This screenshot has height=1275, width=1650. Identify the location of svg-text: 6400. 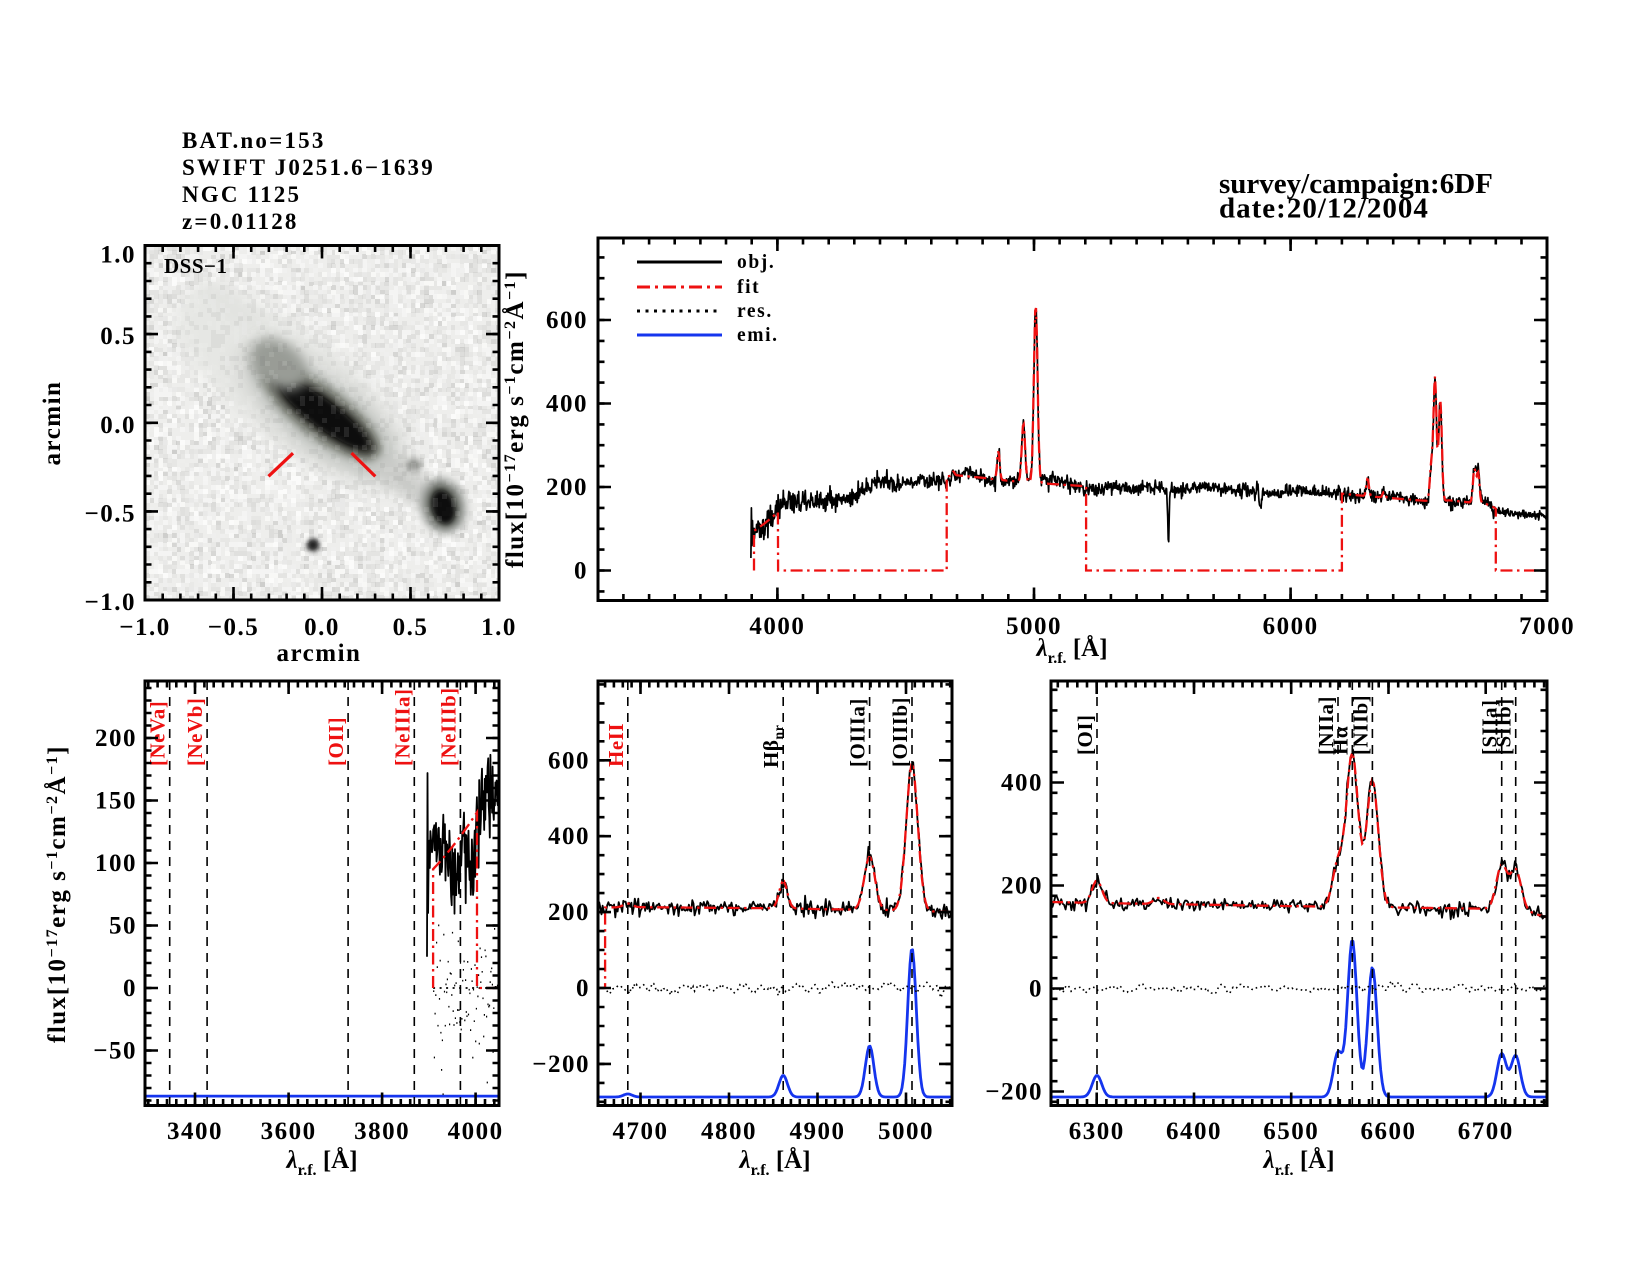
(1194, 1131).